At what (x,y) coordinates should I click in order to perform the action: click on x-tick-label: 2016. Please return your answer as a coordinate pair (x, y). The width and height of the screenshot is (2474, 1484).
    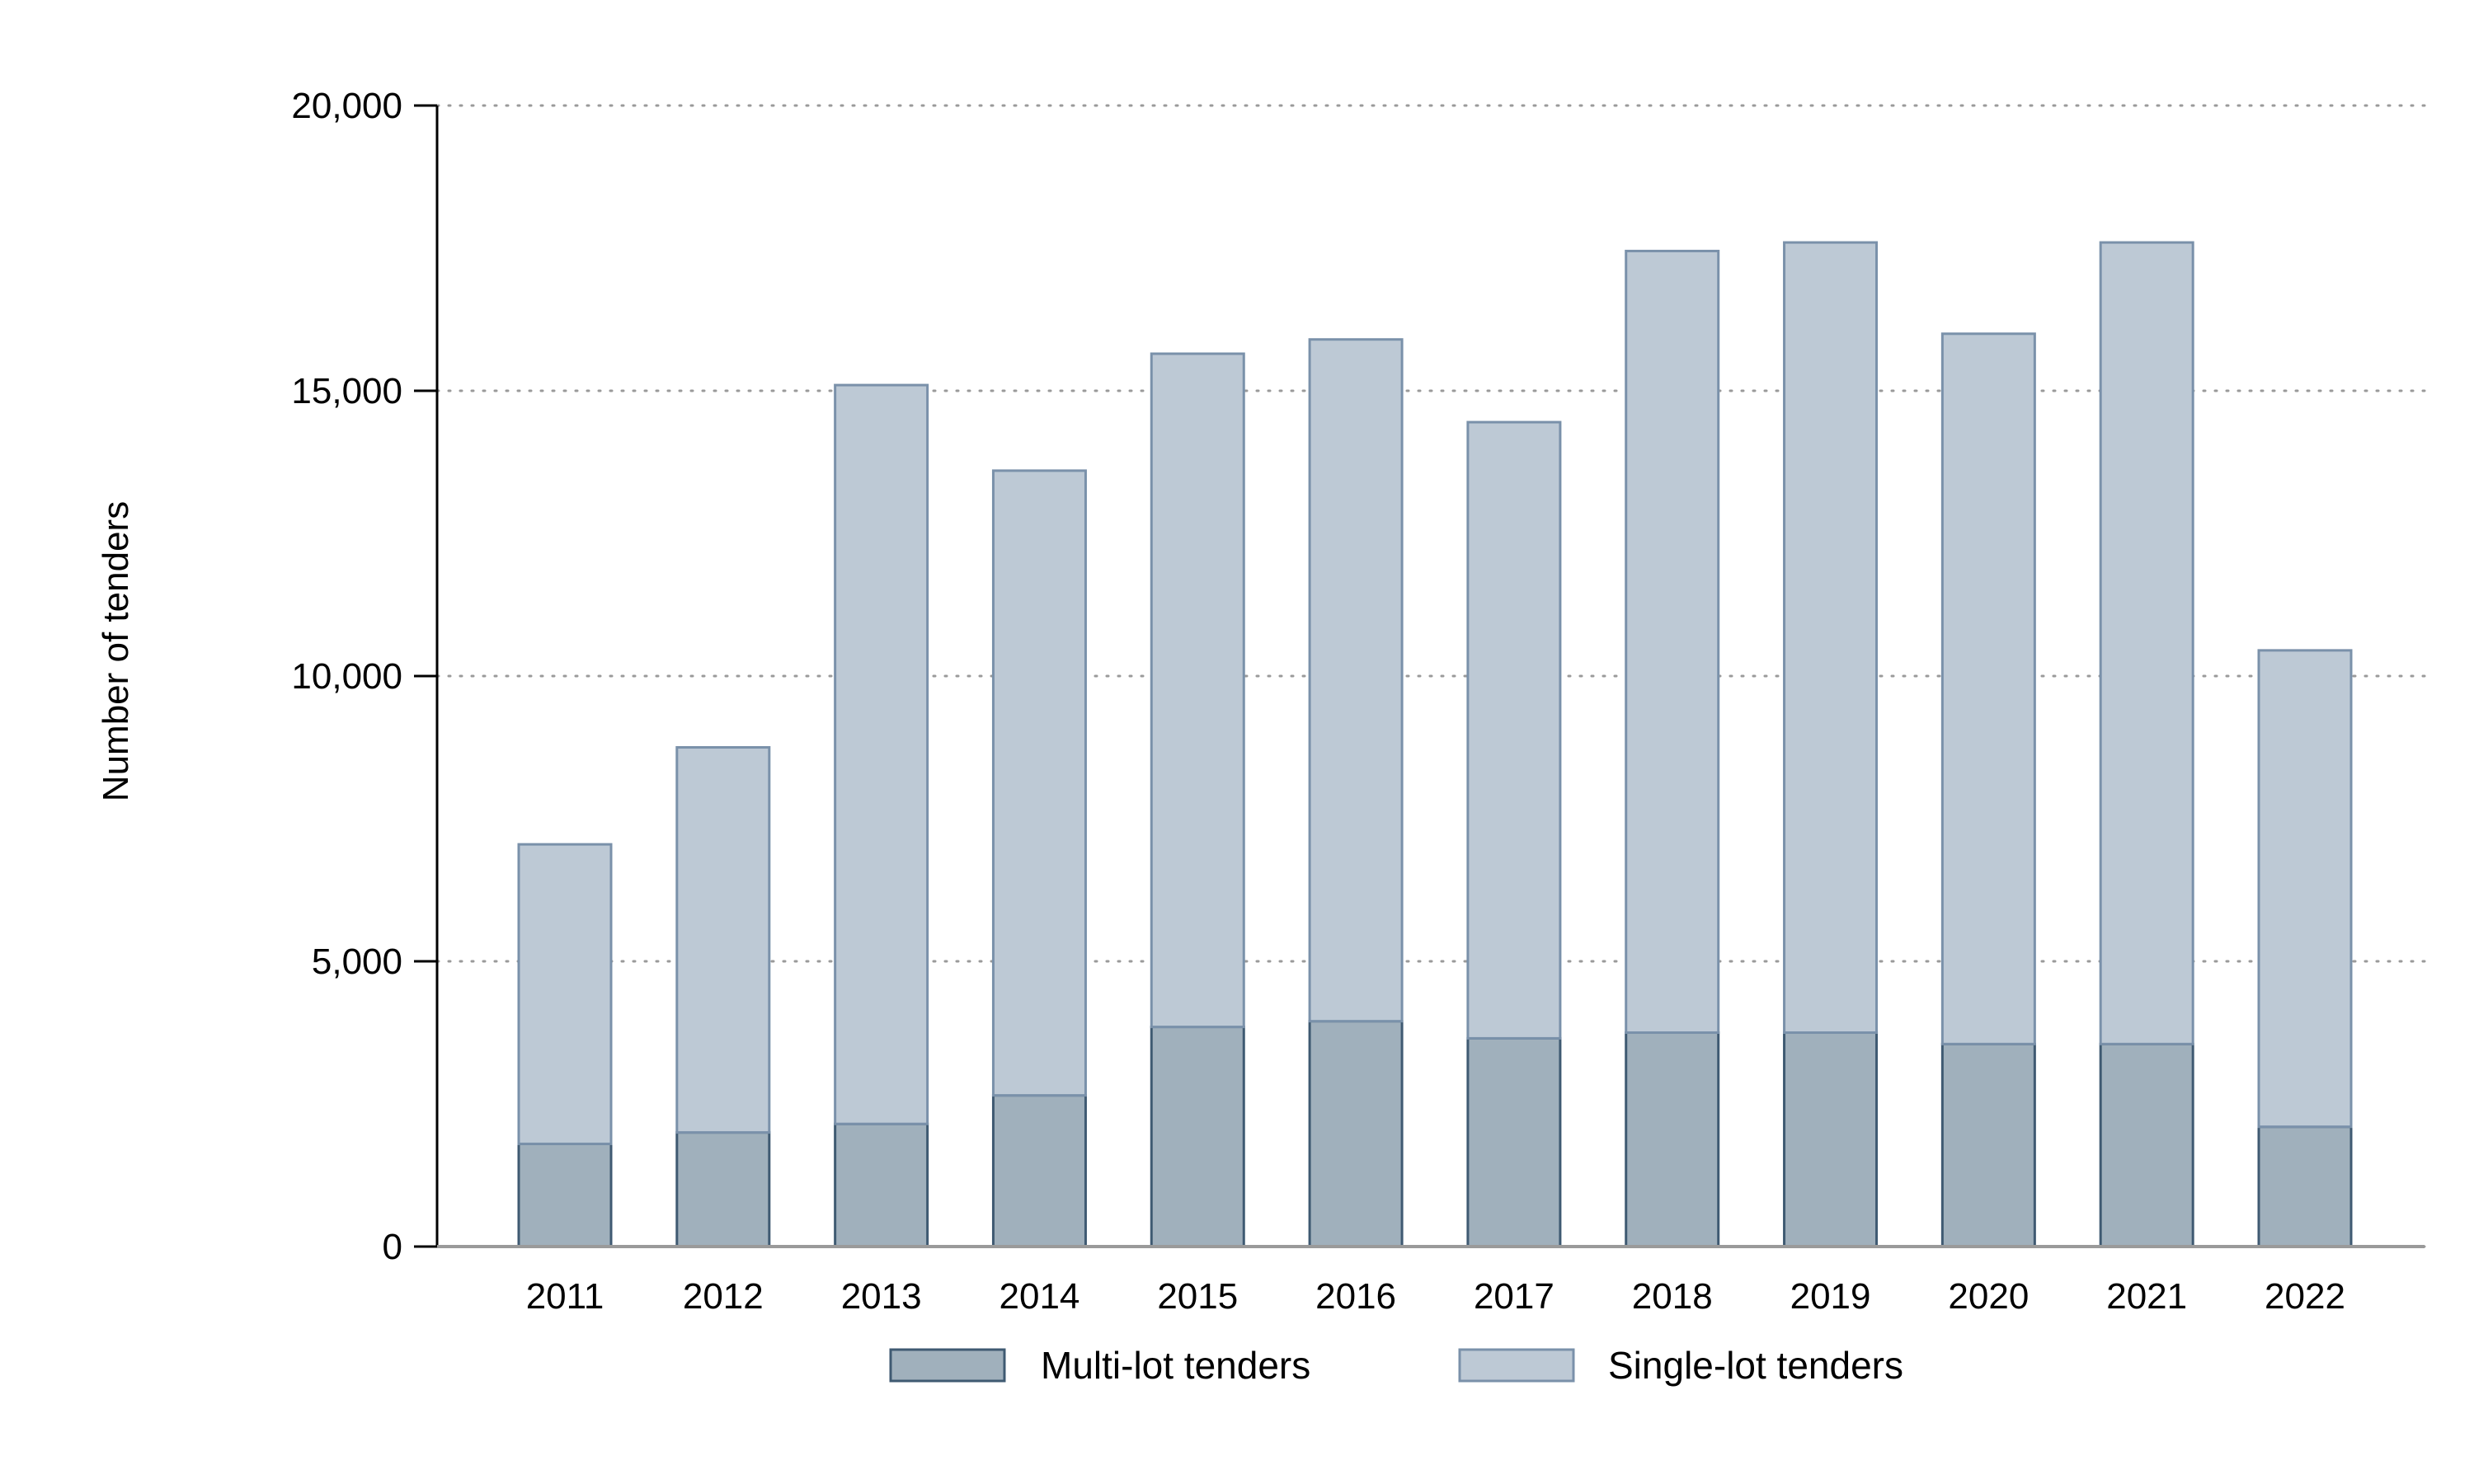
    Looking at the image, I should click on (1355, 1296).